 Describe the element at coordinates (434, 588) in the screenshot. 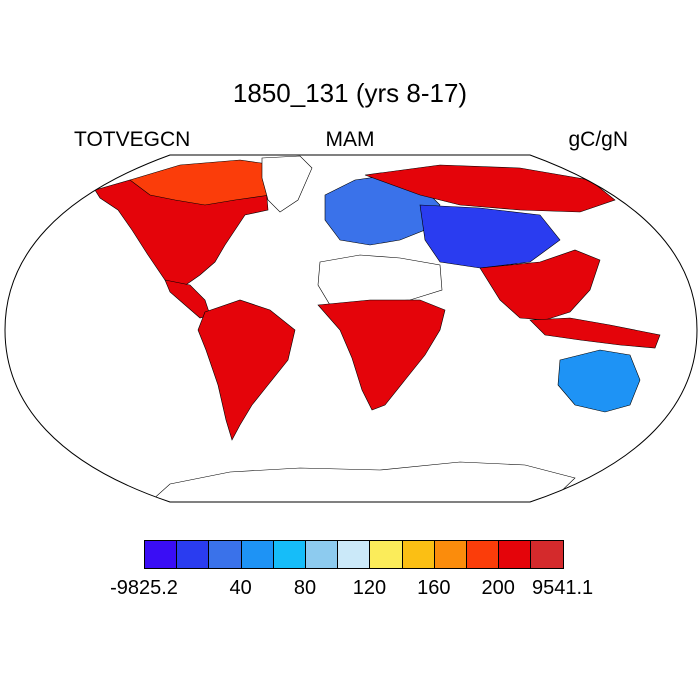

I see `colorbar-label: 160` at that location.